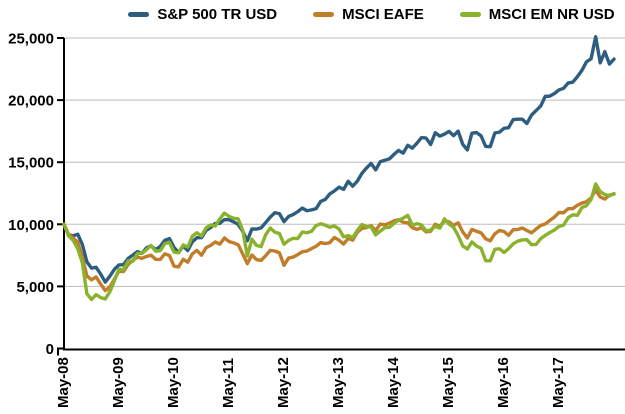 This screenshot has height=414, width=625. What do you see at coordinates (228, 383) in the screenshot?
I see `x-axis-tick-label: May-11` at bounding box center [228, 383].